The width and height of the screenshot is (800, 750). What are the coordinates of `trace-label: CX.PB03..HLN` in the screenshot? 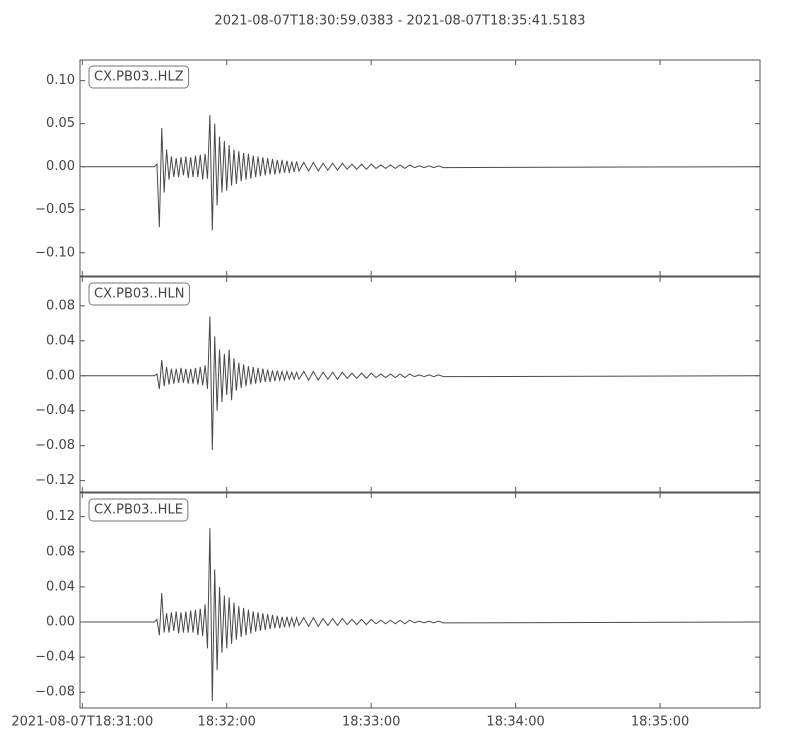 It's located at (139, 294).